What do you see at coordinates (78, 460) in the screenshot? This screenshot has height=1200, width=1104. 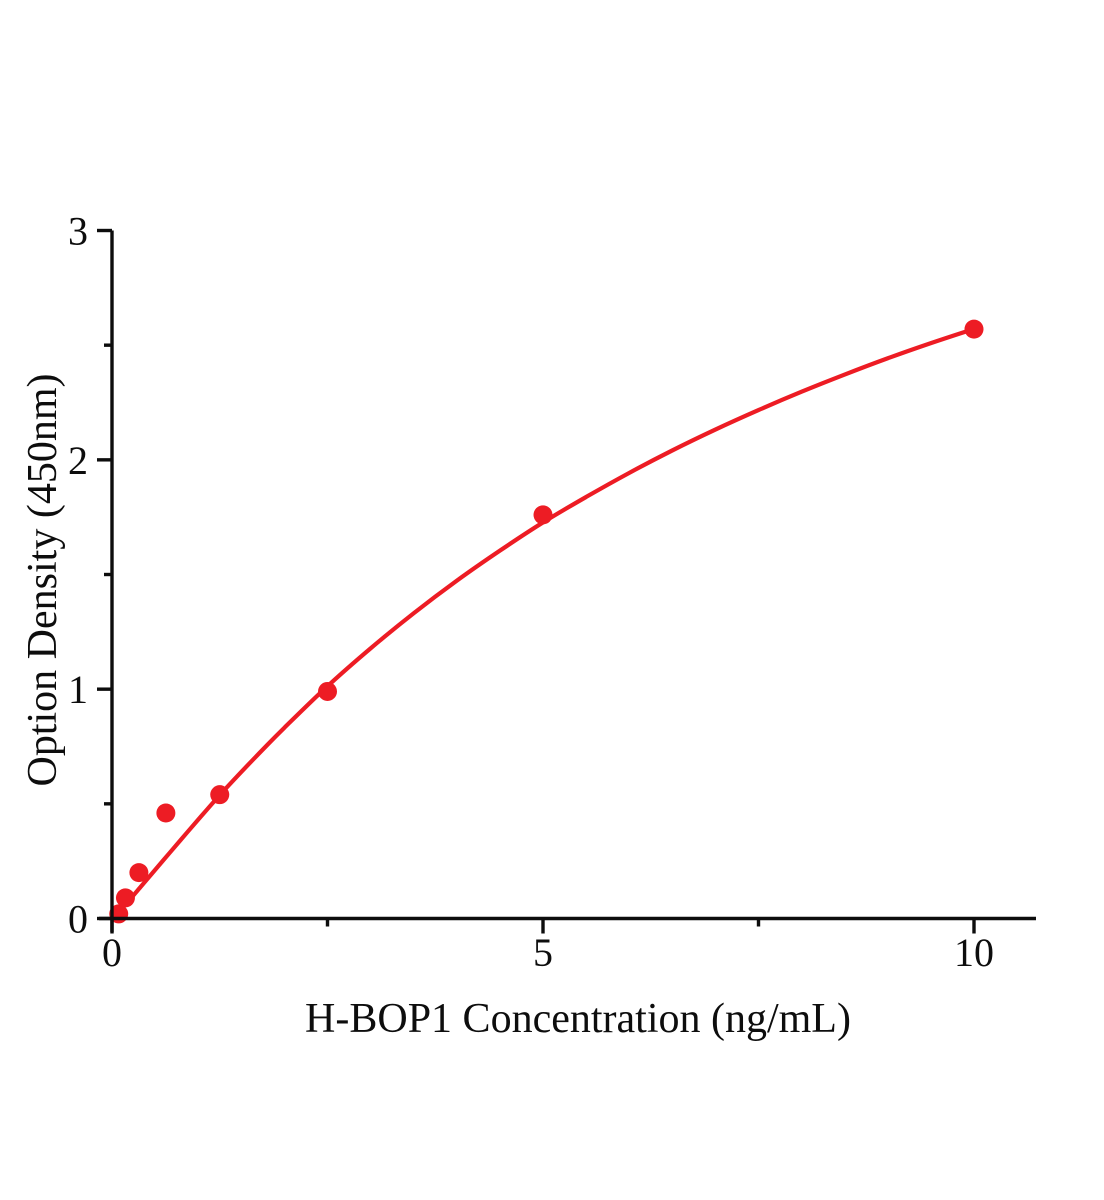 I see `y-tick-label: 2` at bounding box center [78, 460].